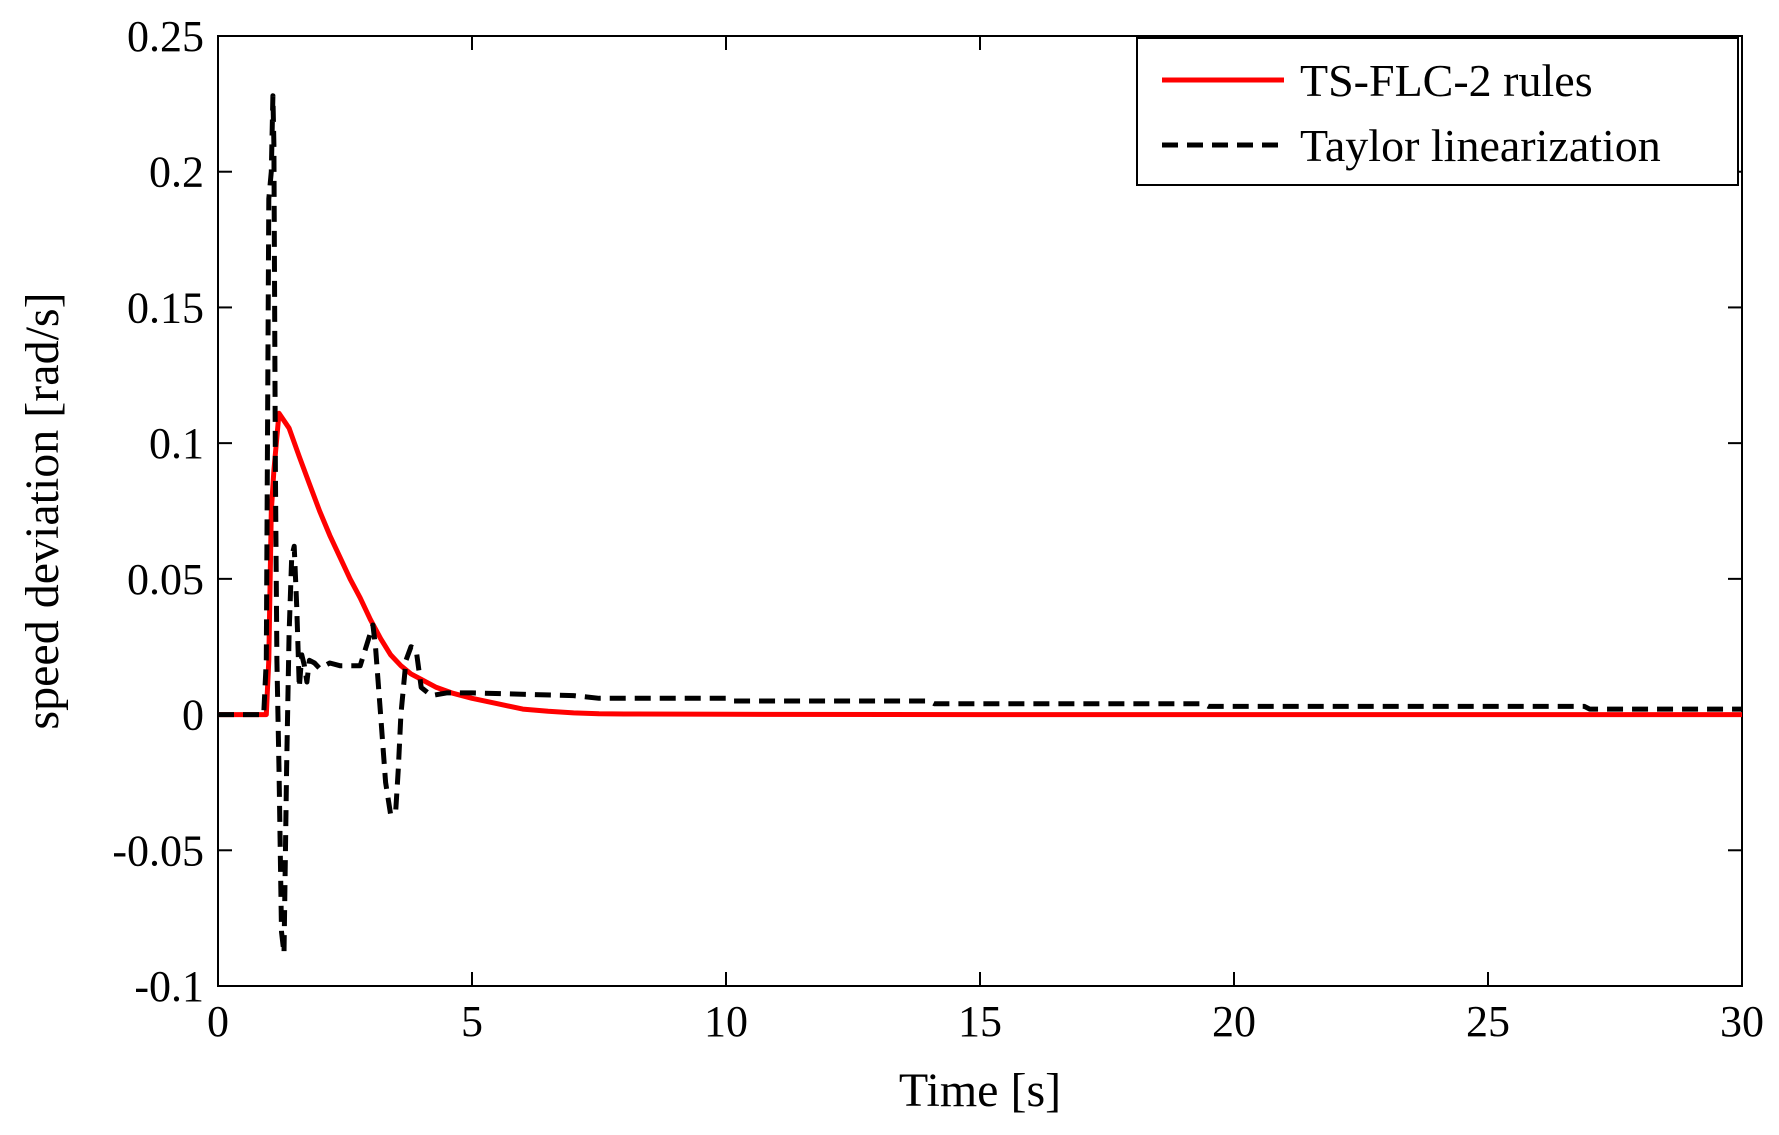 The height and width of the screenshot is (1135, 1779). I want to click on legend-box, so click(1437, 111).